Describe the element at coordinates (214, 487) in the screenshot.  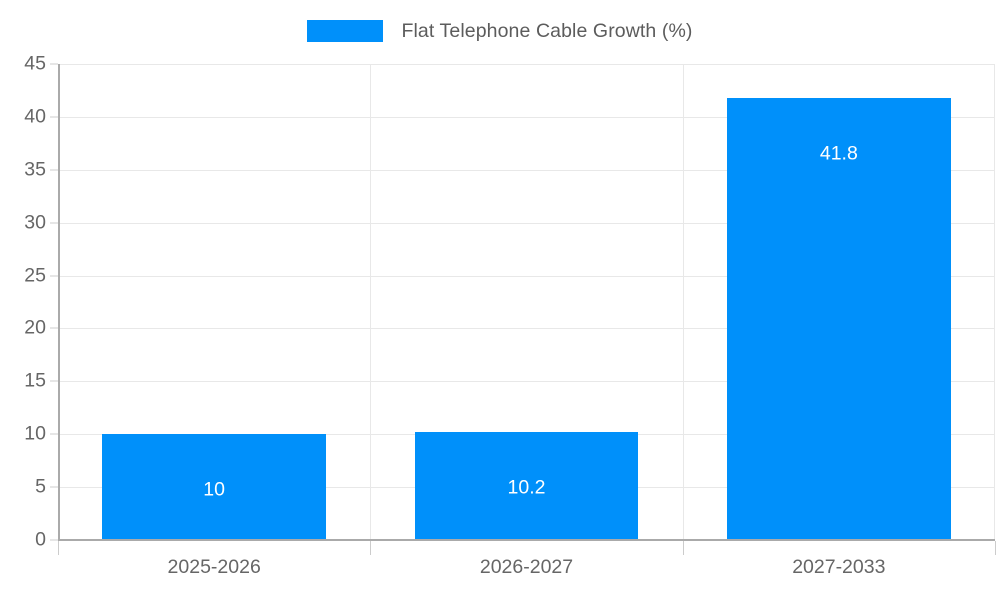
I see `bar-2025-2026` at that location.